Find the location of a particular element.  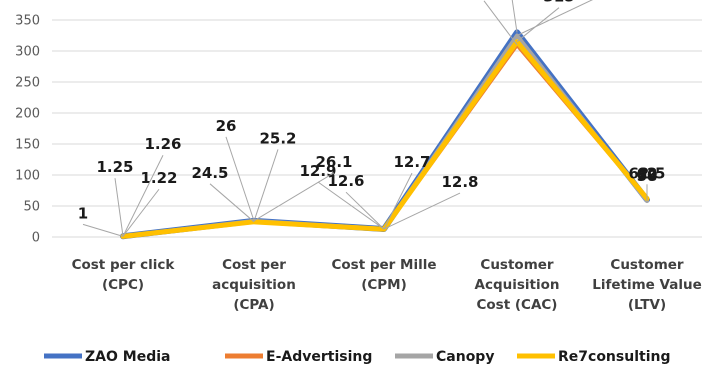

data-label: 1.25 is located at coordinates (114, 167).